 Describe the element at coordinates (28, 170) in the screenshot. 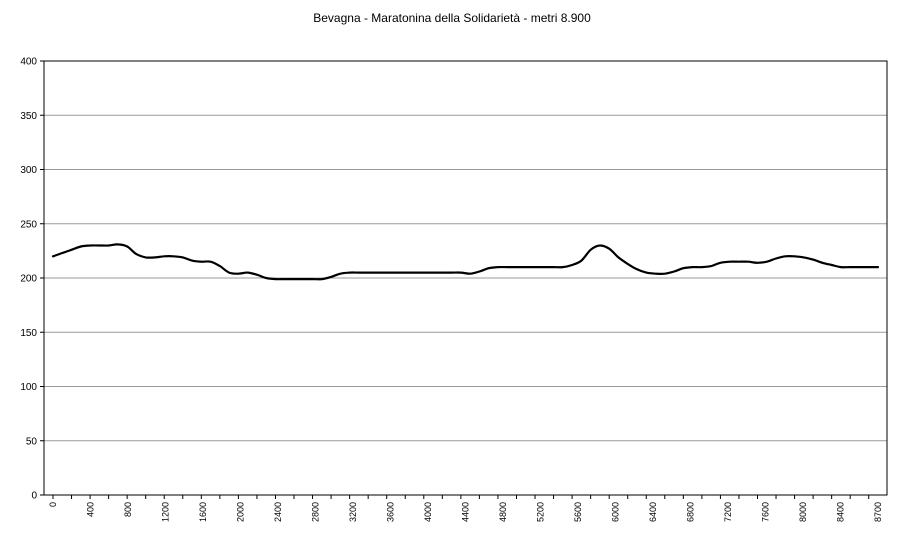

I see `y-tick-label: 300` at that location.